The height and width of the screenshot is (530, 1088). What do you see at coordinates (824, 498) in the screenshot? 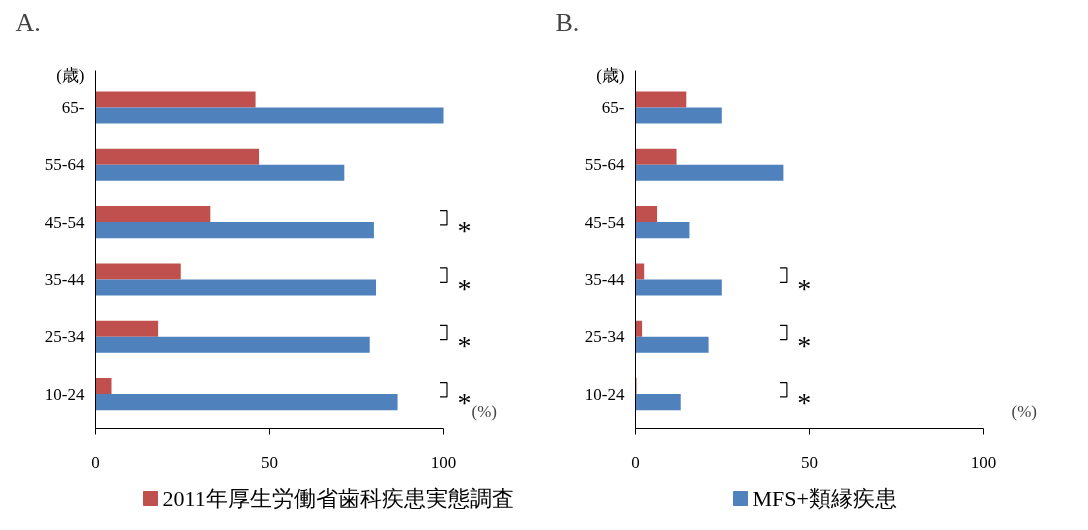
I see `legend-label: MFS+類縁疾患` at bounding box center [824, 498].